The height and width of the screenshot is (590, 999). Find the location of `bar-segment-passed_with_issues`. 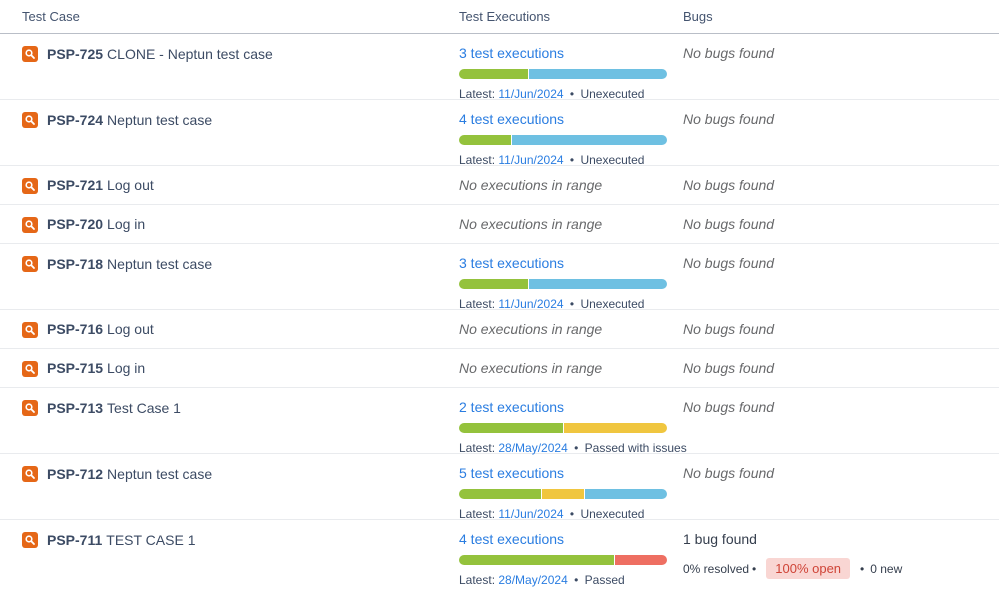

bar-segment-passed_with_issues is located at coordinates (563, 494).